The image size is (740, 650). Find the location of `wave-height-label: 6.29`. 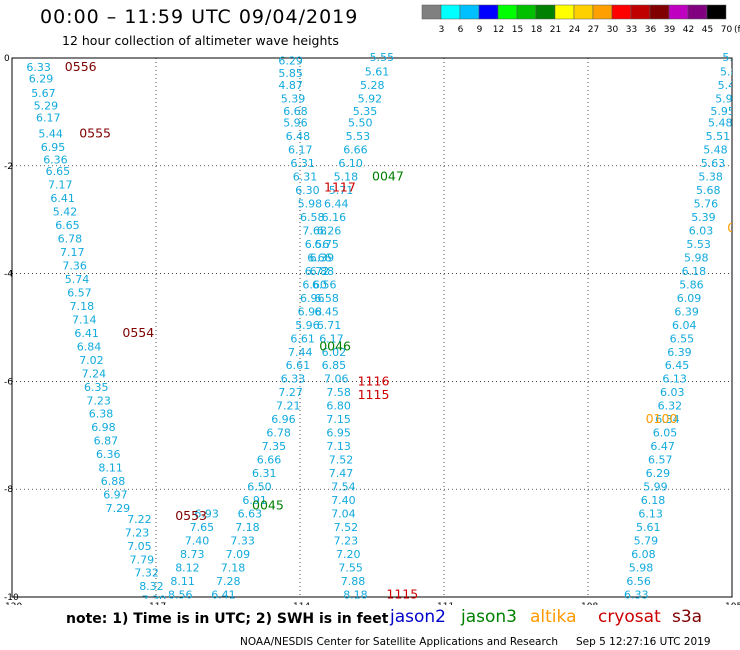

wave-height-label: 6.29 is located at coordinates (290, 61).